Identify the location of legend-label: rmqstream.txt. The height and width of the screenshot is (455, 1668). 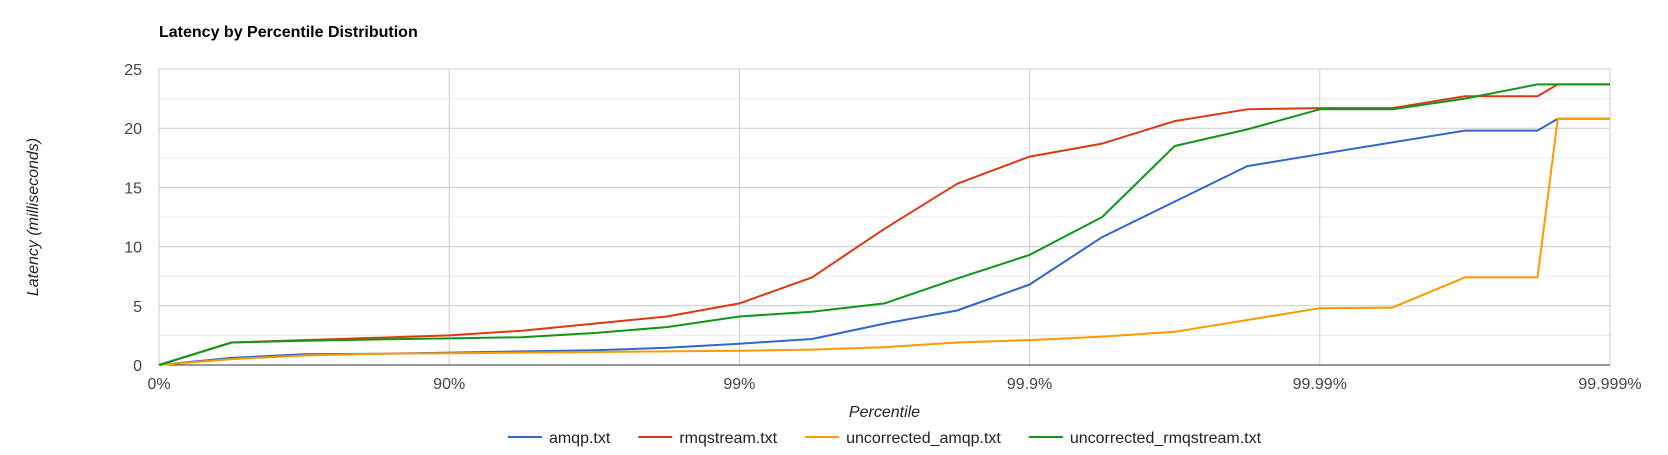
(728, 438).